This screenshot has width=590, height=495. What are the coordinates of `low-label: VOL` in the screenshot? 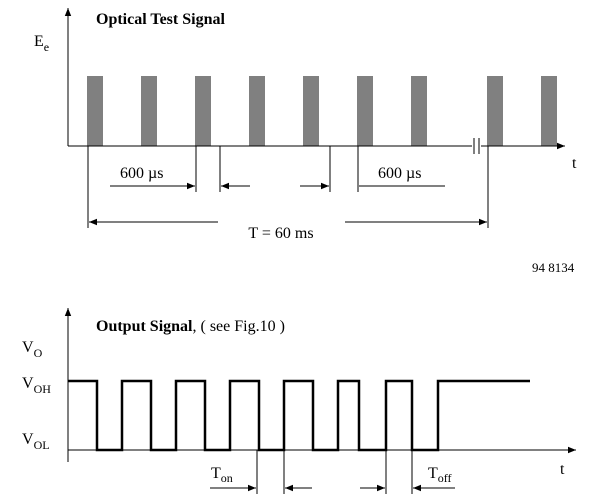 It's located at (36, 441).